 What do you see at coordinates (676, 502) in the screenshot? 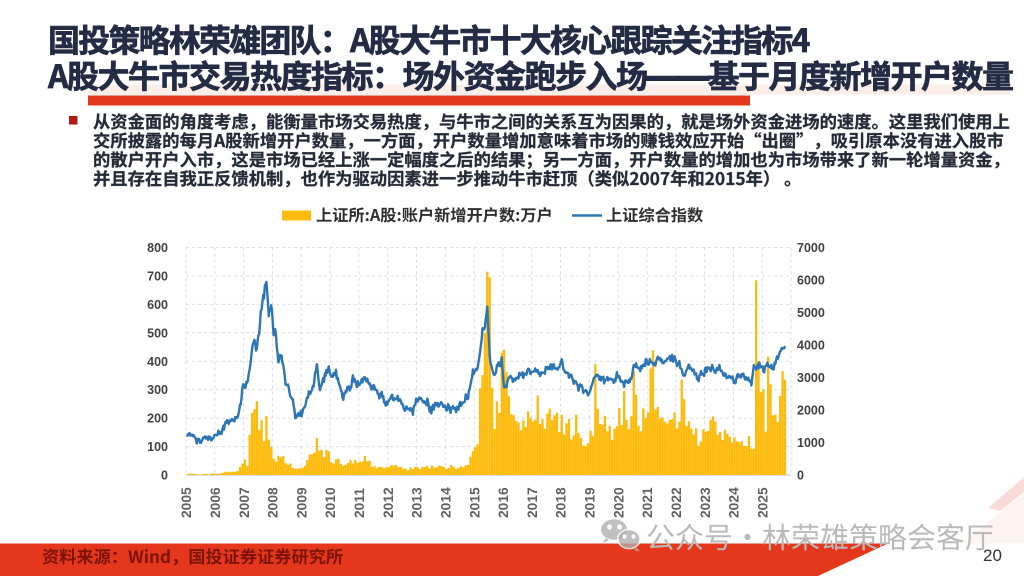
I see `svg-text: 2022` at bounding box center [676, 502].